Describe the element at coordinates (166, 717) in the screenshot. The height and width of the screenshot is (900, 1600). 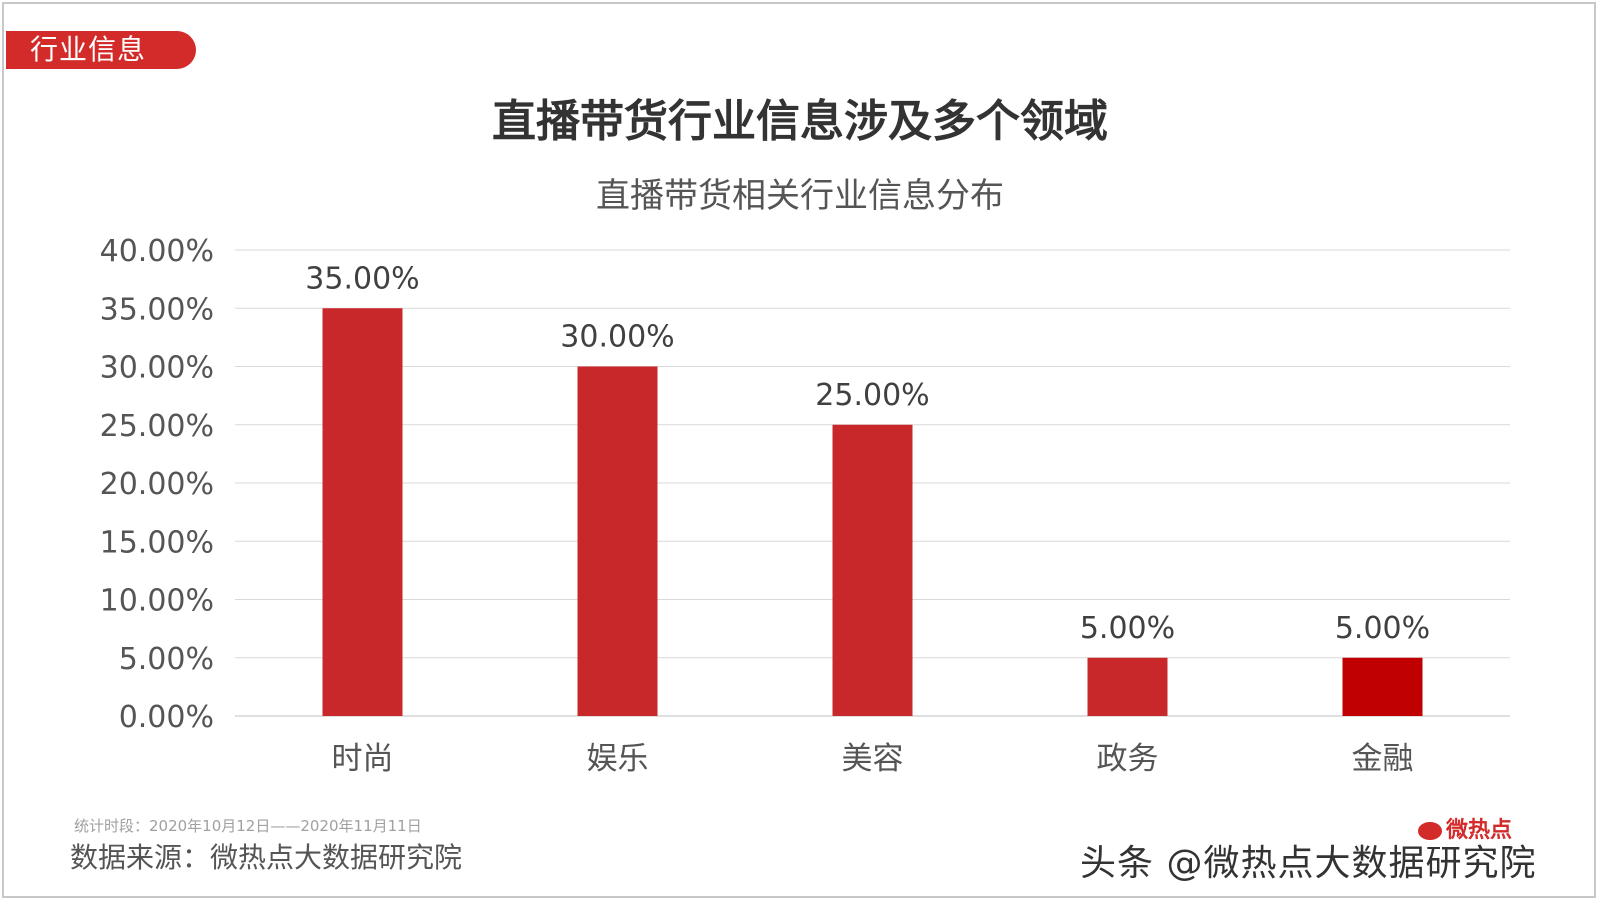
I see `y-tick-label: 0.00%` at that location.